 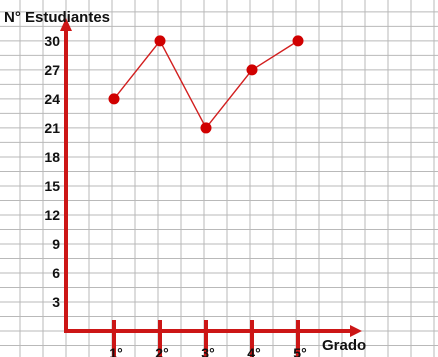 What do you see at coordinates (52, 70) in the screenshot?
I see `y-tick-label: 27` at bounding box center [52, 70].